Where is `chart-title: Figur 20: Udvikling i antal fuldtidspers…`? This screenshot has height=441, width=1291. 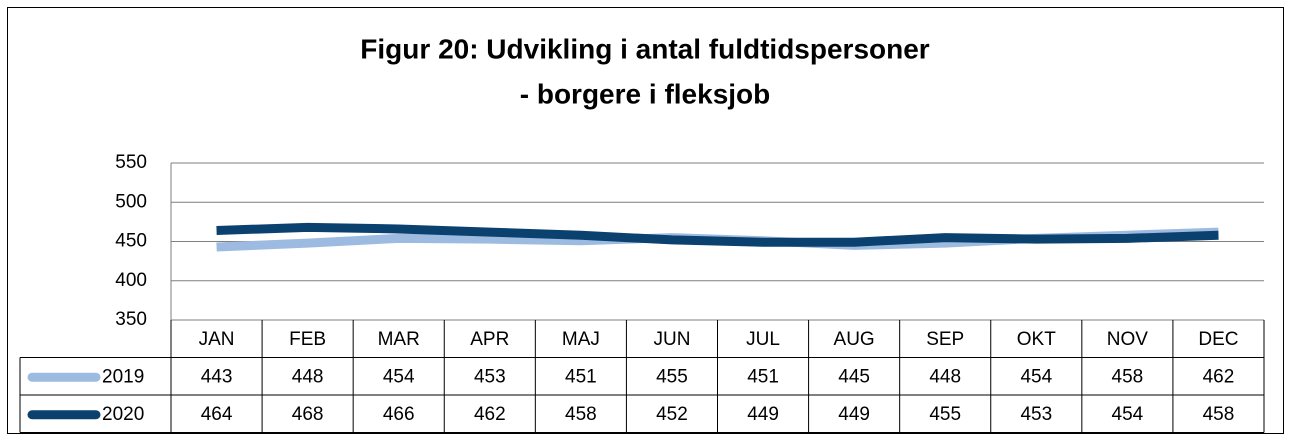 chart-title: Figur 20: Udvikling i antal fuldtidspers… is located at coordinates (645, 48).